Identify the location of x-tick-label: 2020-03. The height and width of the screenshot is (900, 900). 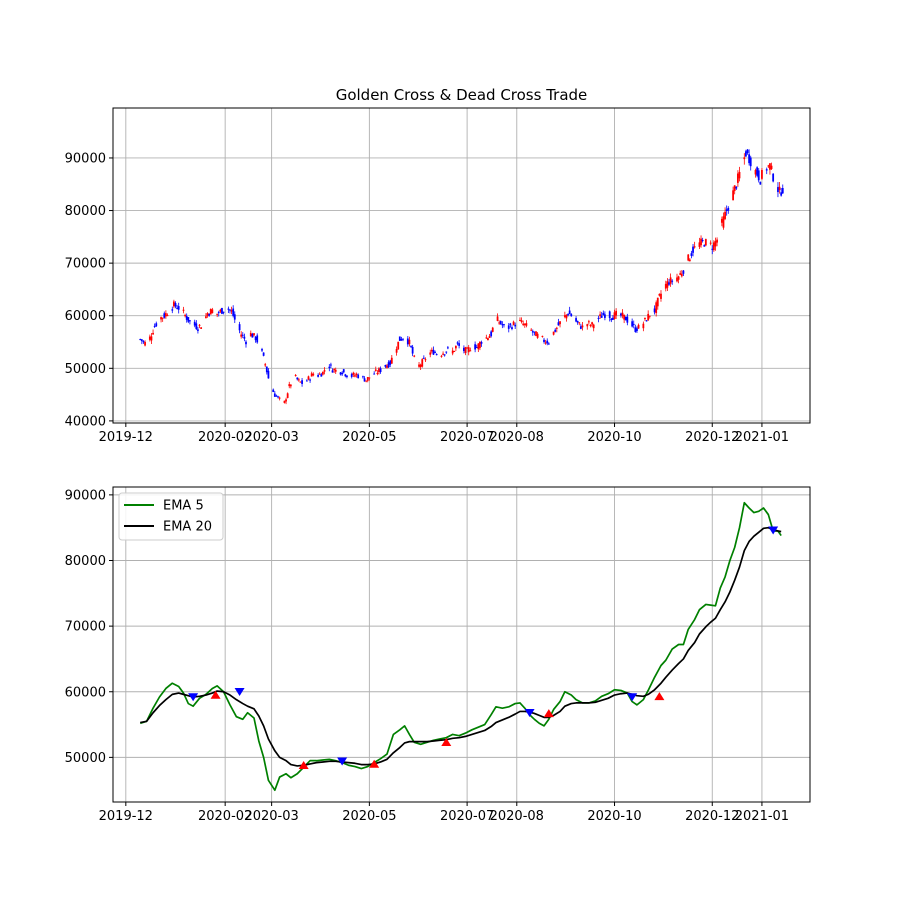
(271, 816).